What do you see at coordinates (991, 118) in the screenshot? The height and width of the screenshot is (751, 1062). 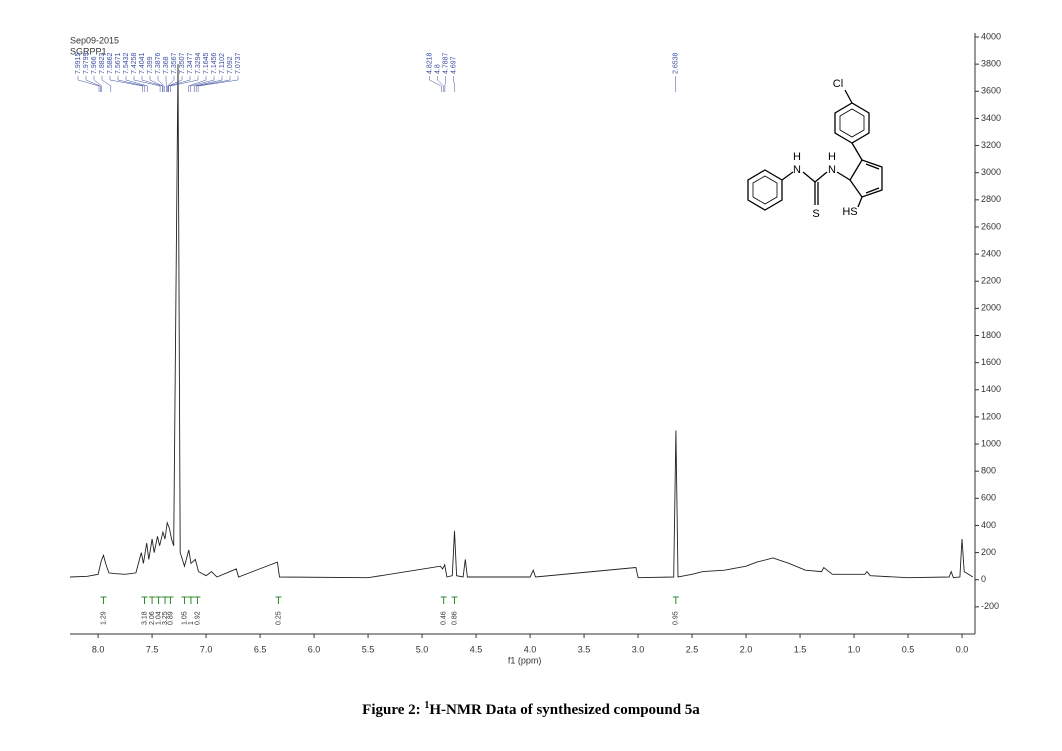 I see `y-tick-label: 3400` at bounding box center [991, 118].